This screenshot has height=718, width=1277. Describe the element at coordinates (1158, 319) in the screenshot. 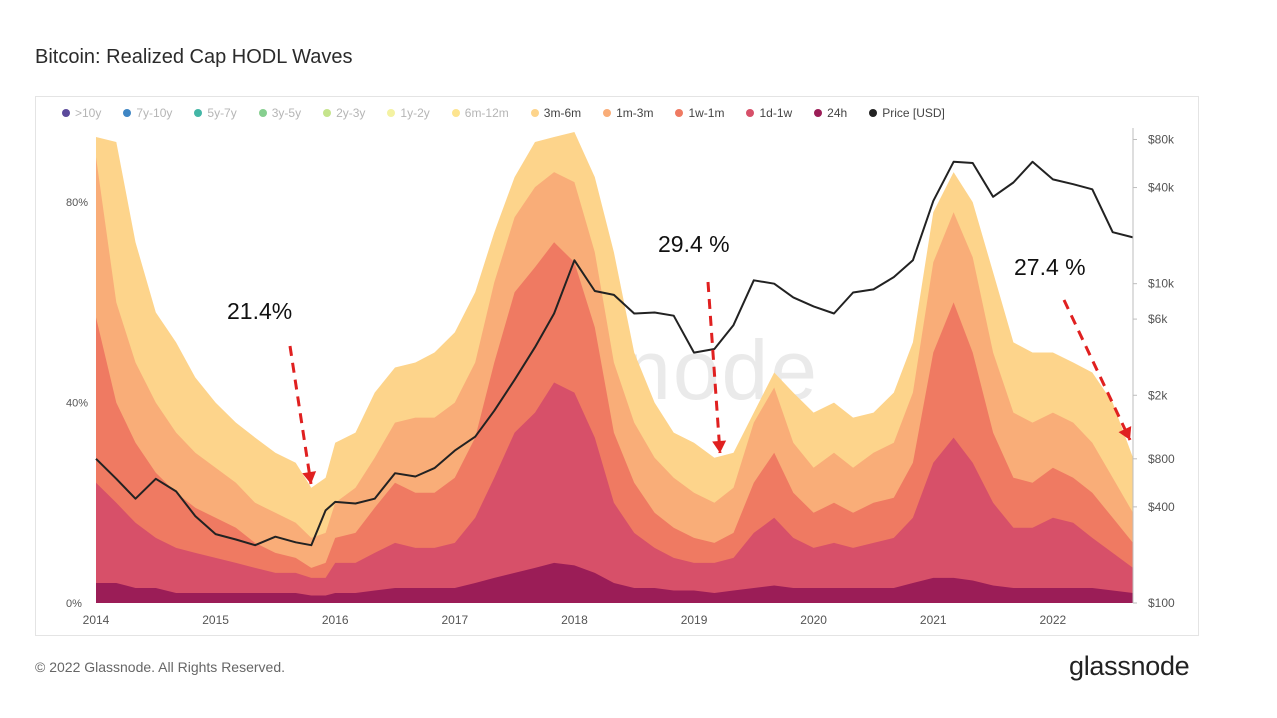

I see `y-right-tick-label: $6k` at that location.